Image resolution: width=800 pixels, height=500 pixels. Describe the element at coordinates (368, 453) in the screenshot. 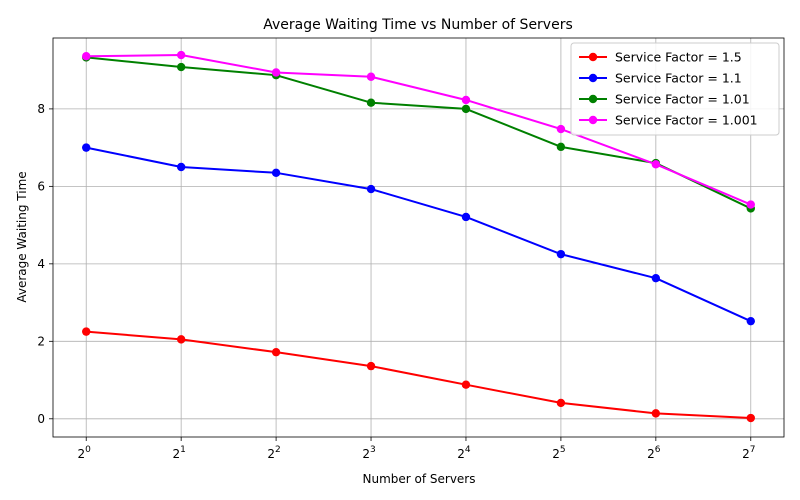

I see `x-tick-label: 23` at that location.